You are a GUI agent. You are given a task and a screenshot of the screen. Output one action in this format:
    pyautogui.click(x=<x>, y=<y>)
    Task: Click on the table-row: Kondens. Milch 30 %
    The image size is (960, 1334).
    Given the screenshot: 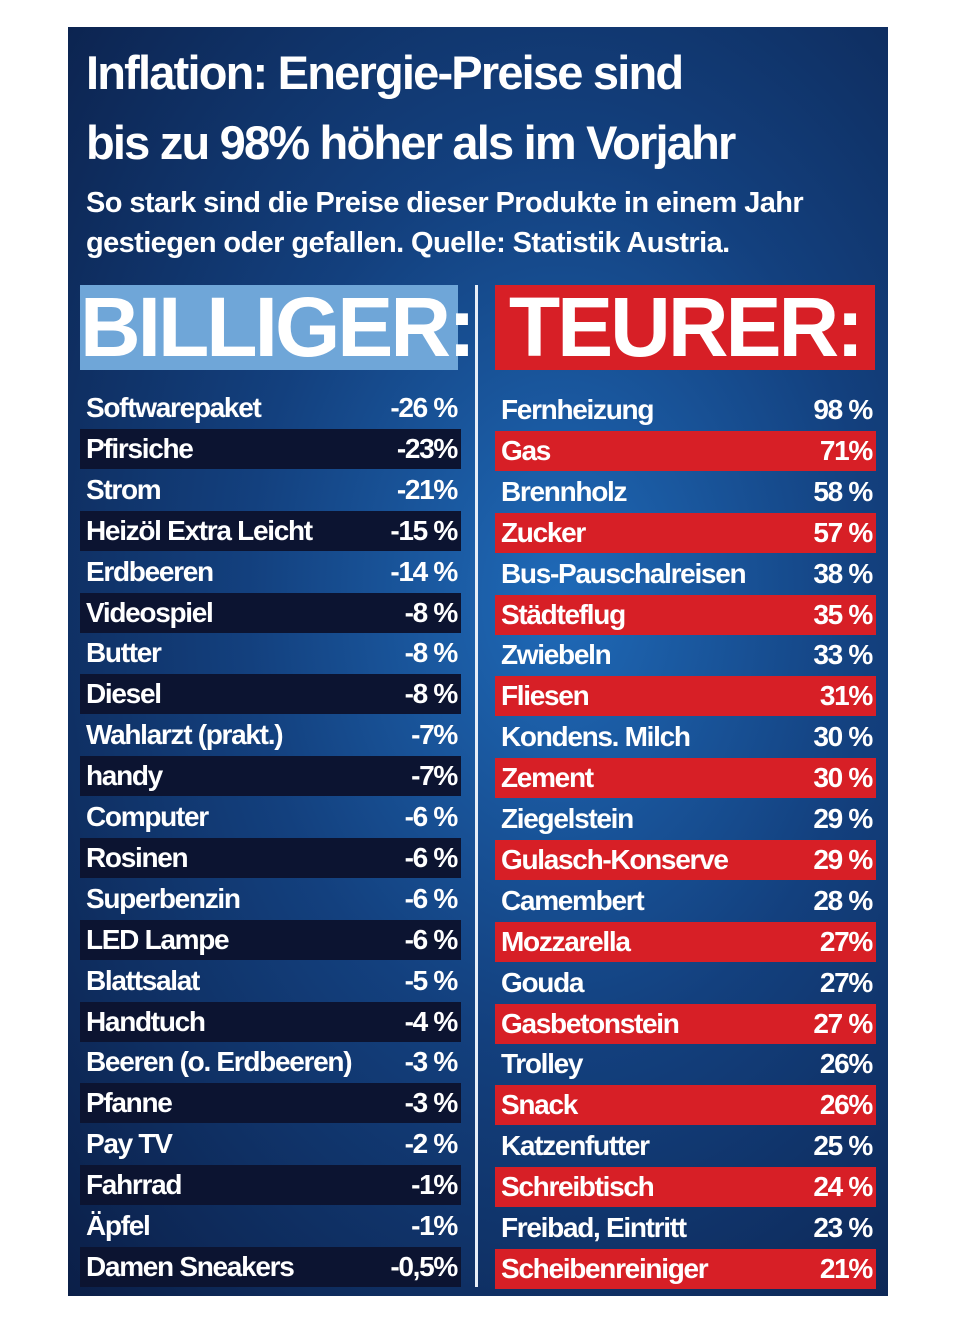 What is the action you would take?
    pyautogui.click(x=685, y=737)
    